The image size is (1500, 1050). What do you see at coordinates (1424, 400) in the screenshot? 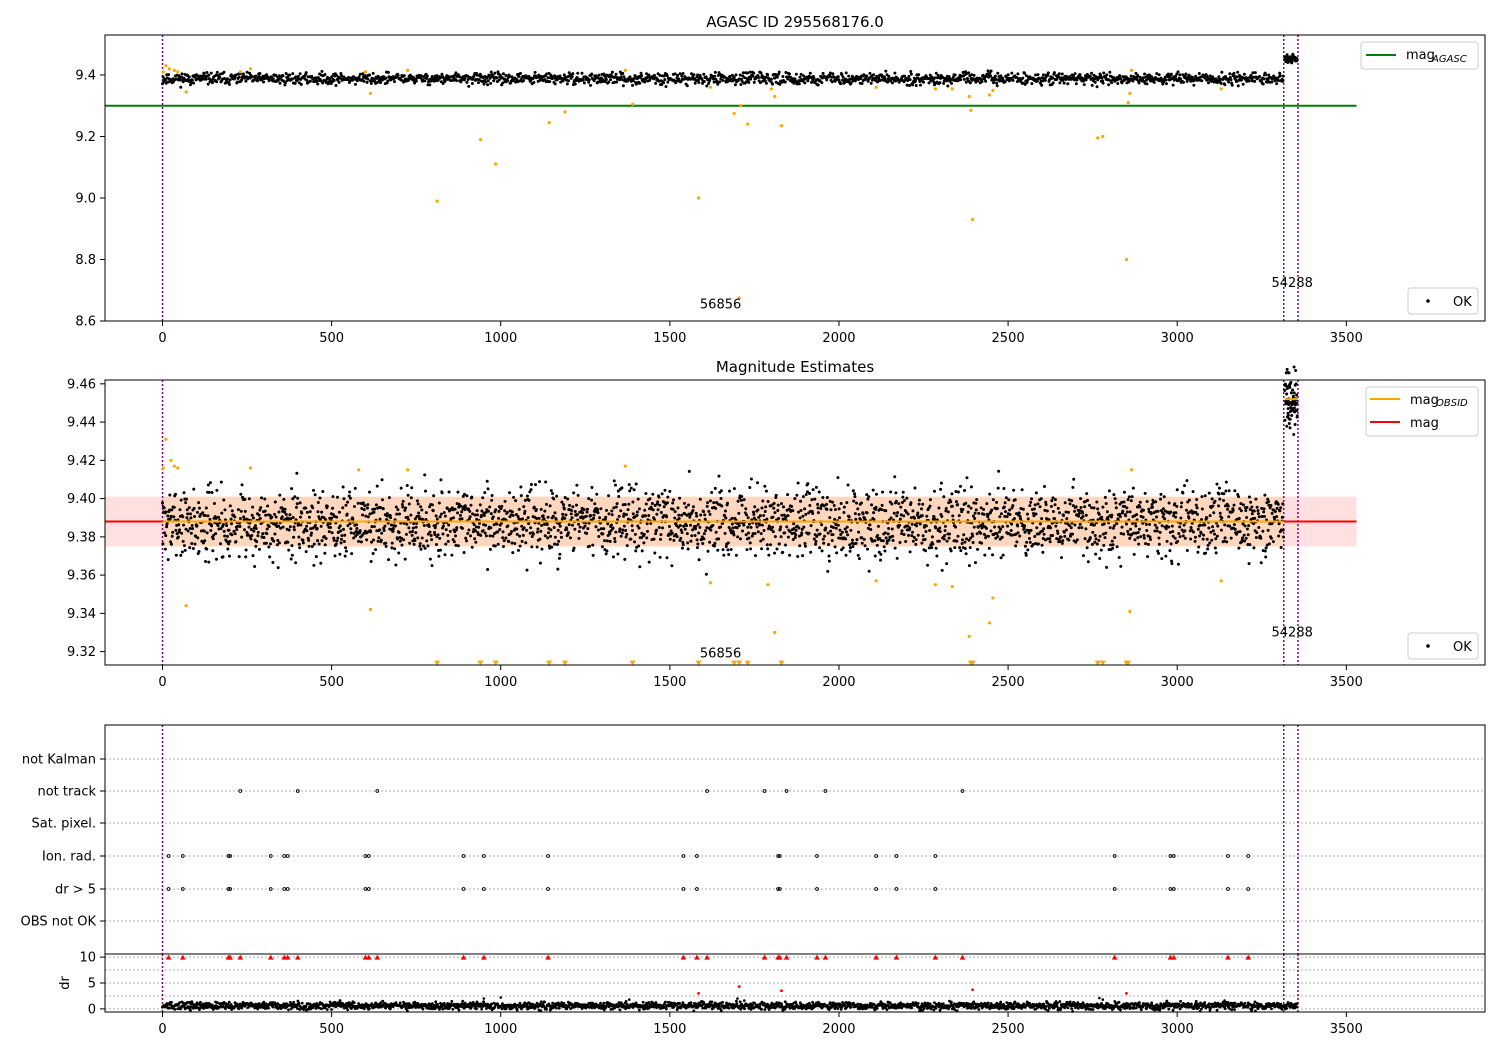
I see `legend-label-mag-obsid: mag` at bounding box center [1424, 400].